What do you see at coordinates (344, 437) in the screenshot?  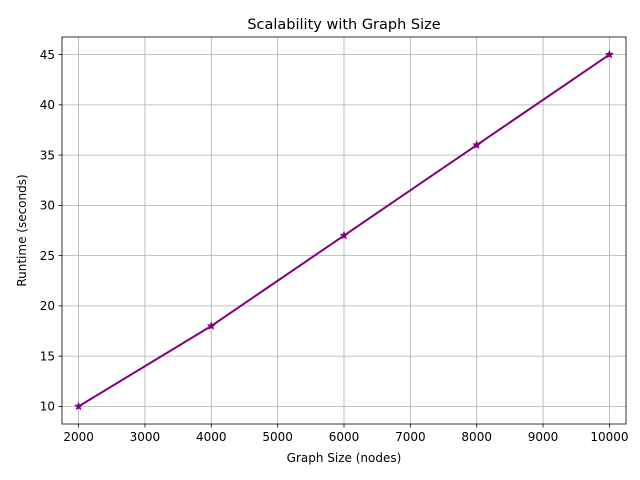 I see `x-tick-label: 6000` at bounding box center [344, 437].